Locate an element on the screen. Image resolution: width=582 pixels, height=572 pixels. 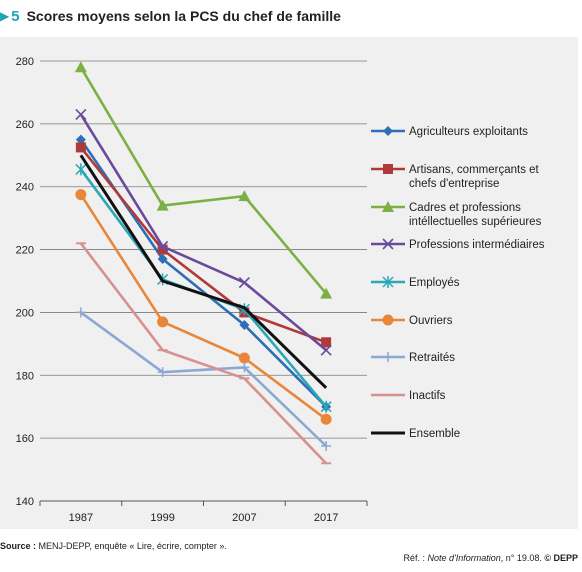
y-tick-label: 240 is located at coordinates (25, 188).